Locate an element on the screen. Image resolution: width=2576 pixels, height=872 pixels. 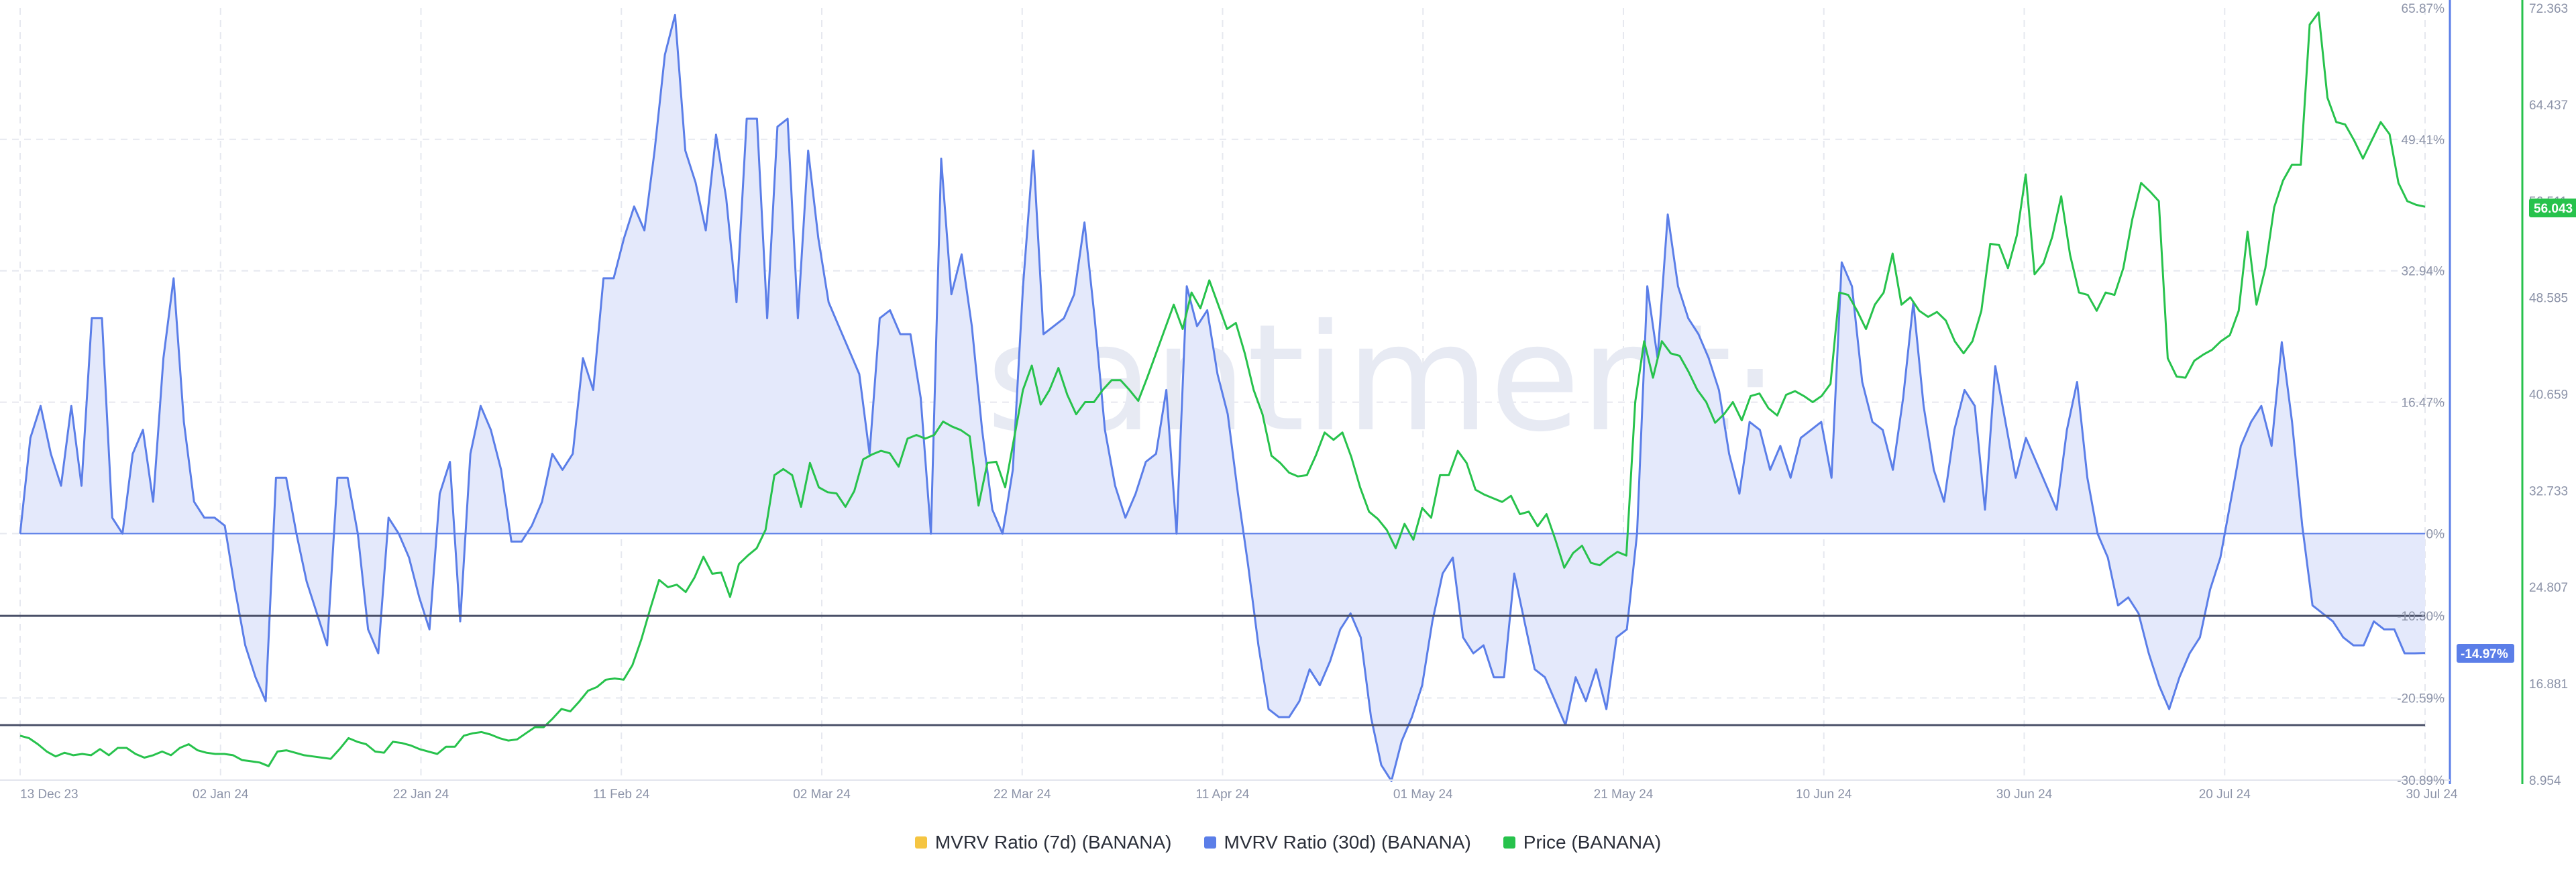
legend-label-mvrv-30d: MVRV Ratio (30d) (BANANA) is located at coordinates (1347, 843).